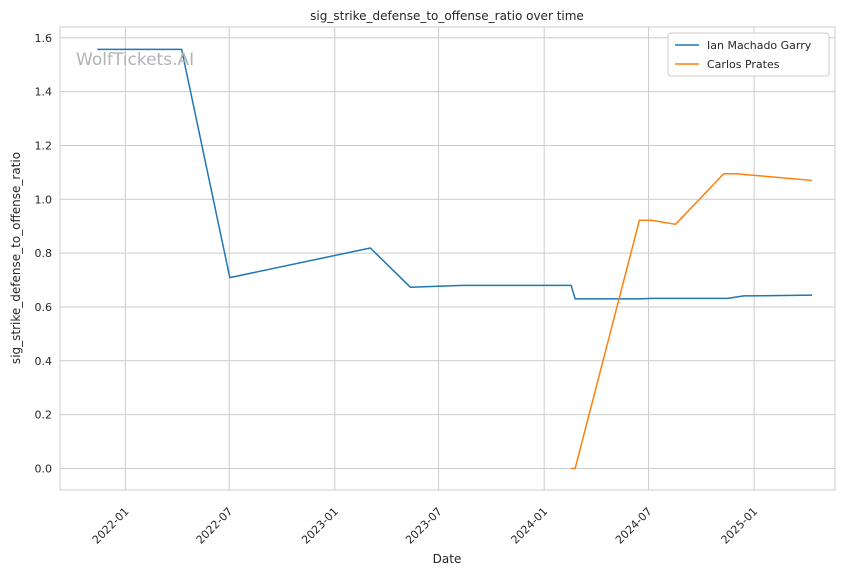  What do you see at coordinates (111, 526) in the screenshot?
I see `x-tick-label: 2022-01` at bounding box center [111, 526].